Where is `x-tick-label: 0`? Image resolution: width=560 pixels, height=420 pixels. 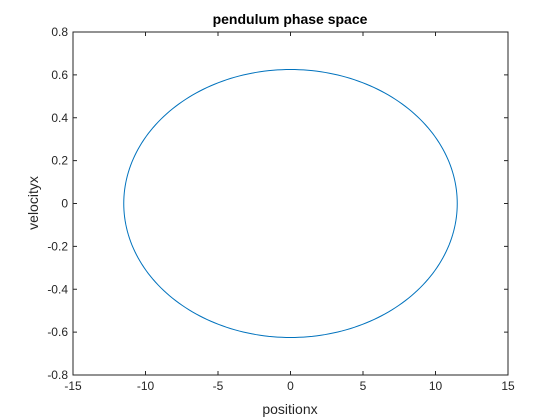
x-tick-label: 0 is located at coordinates (290, 386).